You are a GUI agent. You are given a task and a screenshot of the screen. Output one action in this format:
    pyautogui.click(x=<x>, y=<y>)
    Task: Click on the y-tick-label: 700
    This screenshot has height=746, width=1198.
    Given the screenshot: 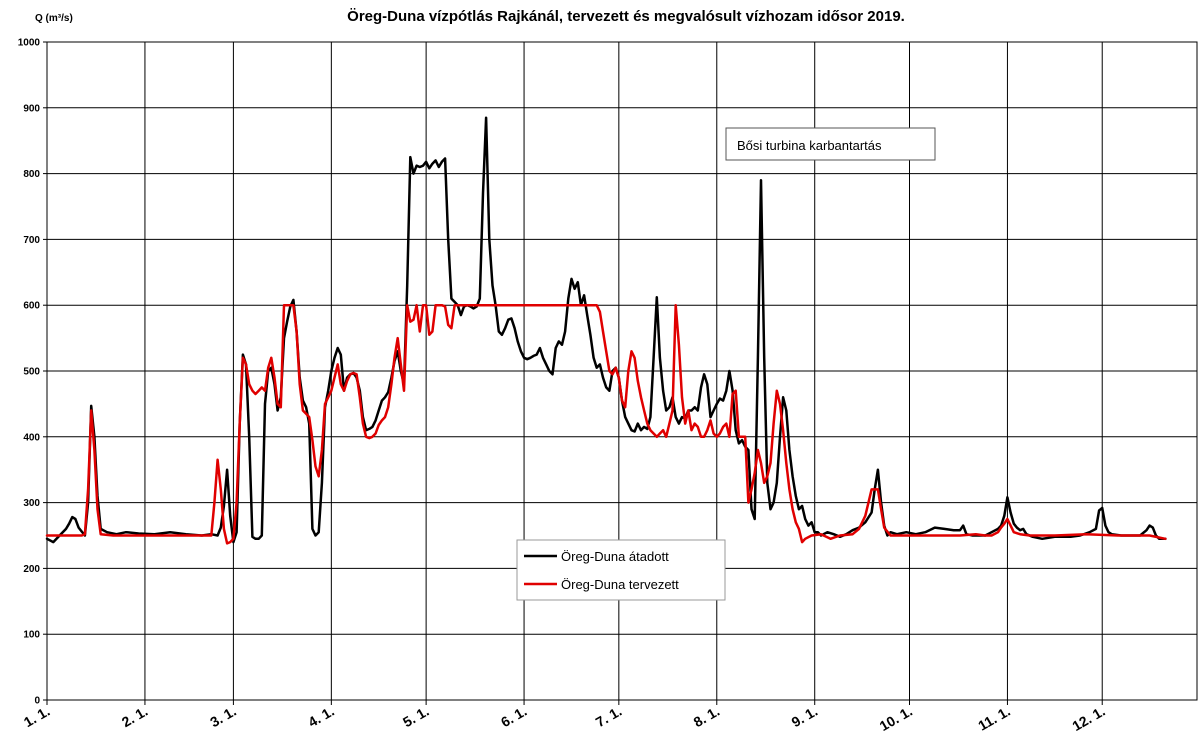 What is the action you would take?
    pyautogui.click(x=31, y=240)
    